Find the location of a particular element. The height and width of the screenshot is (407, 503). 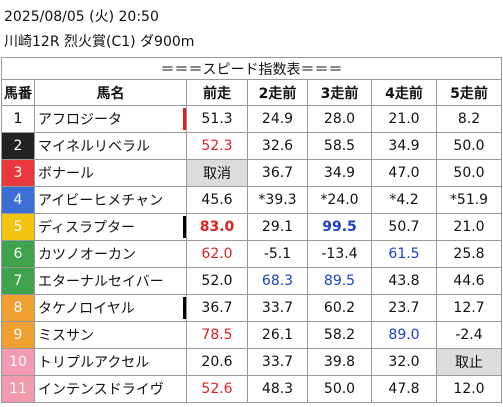

speed-index: 68.3 is located at coordinates (277, 281).